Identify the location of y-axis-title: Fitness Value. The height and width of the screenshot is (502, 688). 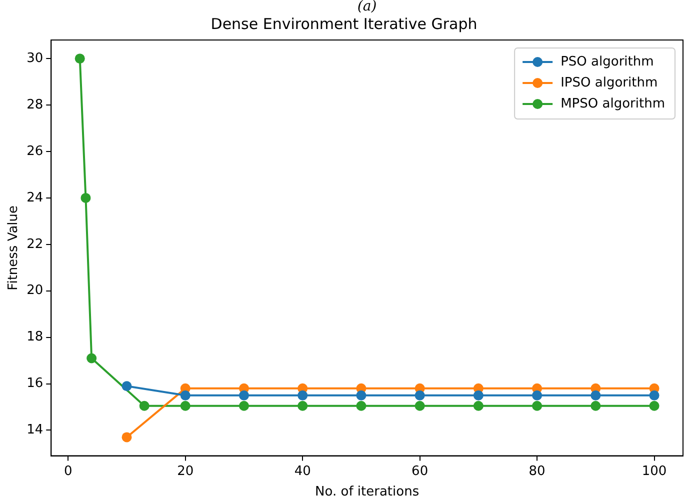
(14, 247).